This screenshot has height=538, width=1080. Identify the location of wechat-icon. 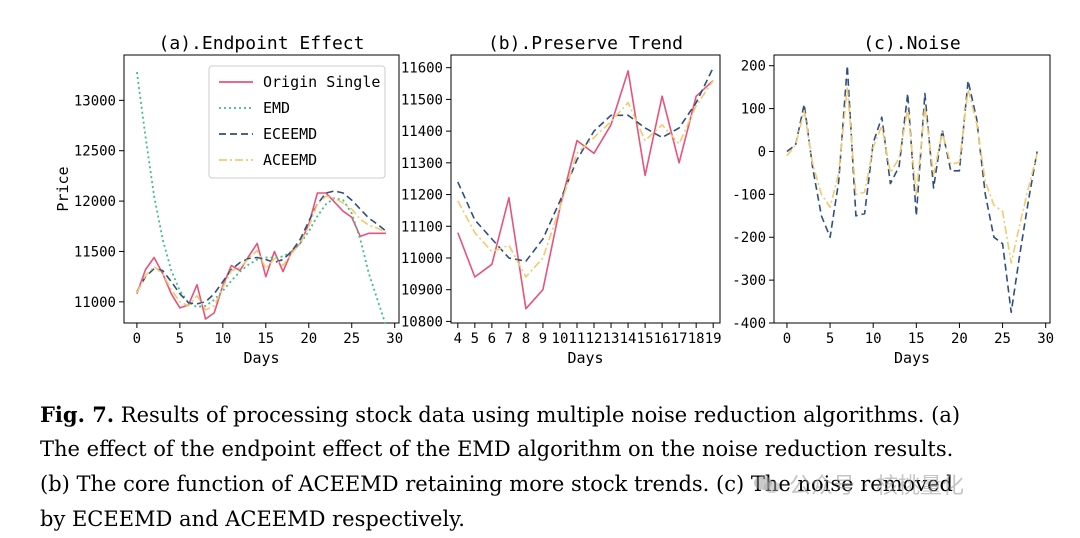
(767, 484).